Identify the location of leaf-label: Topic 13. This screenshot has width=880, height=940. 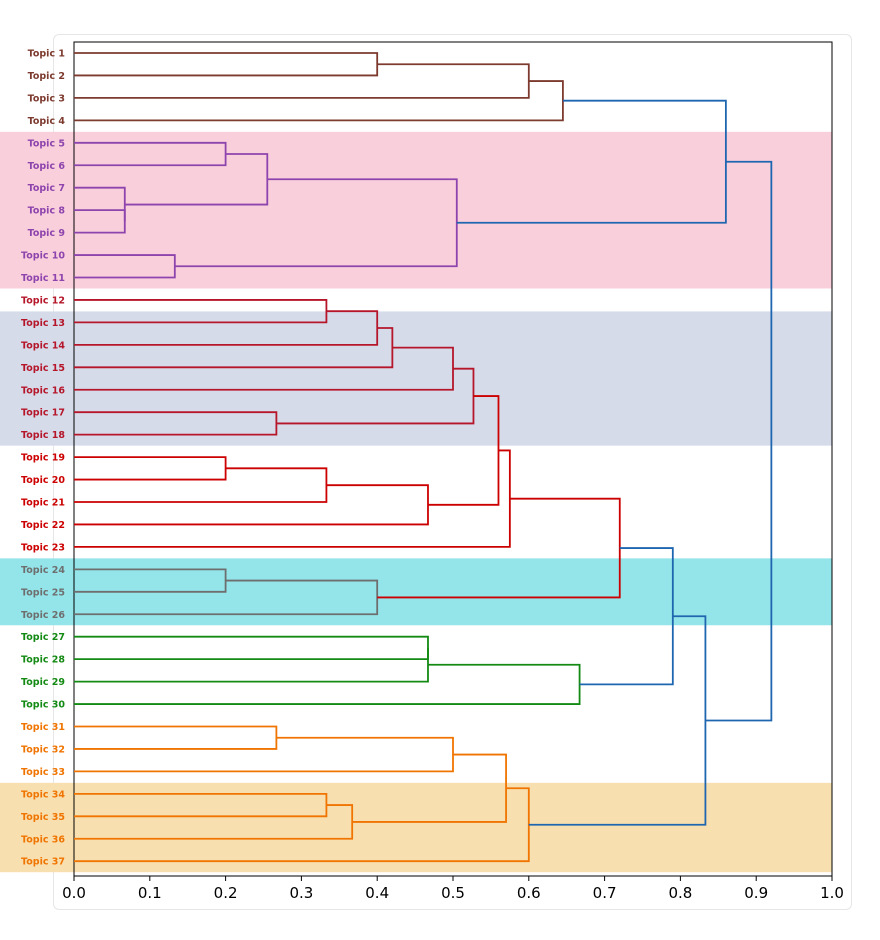
(43, 323).